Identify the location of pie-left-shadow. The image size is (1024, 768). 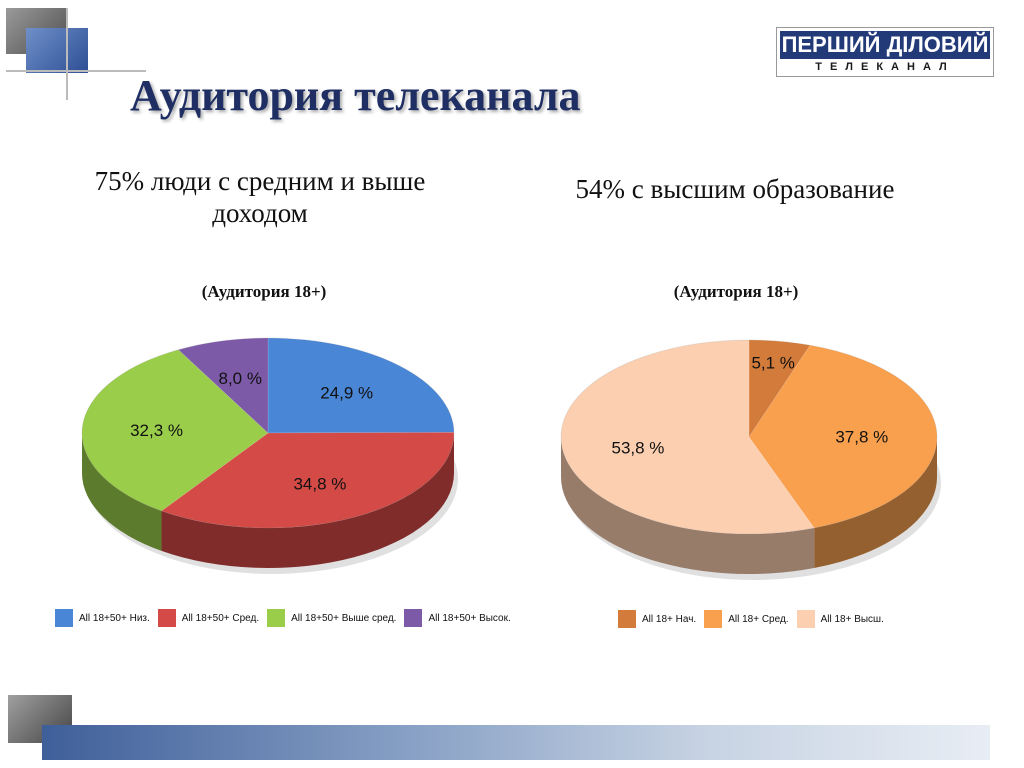
(272, 479).